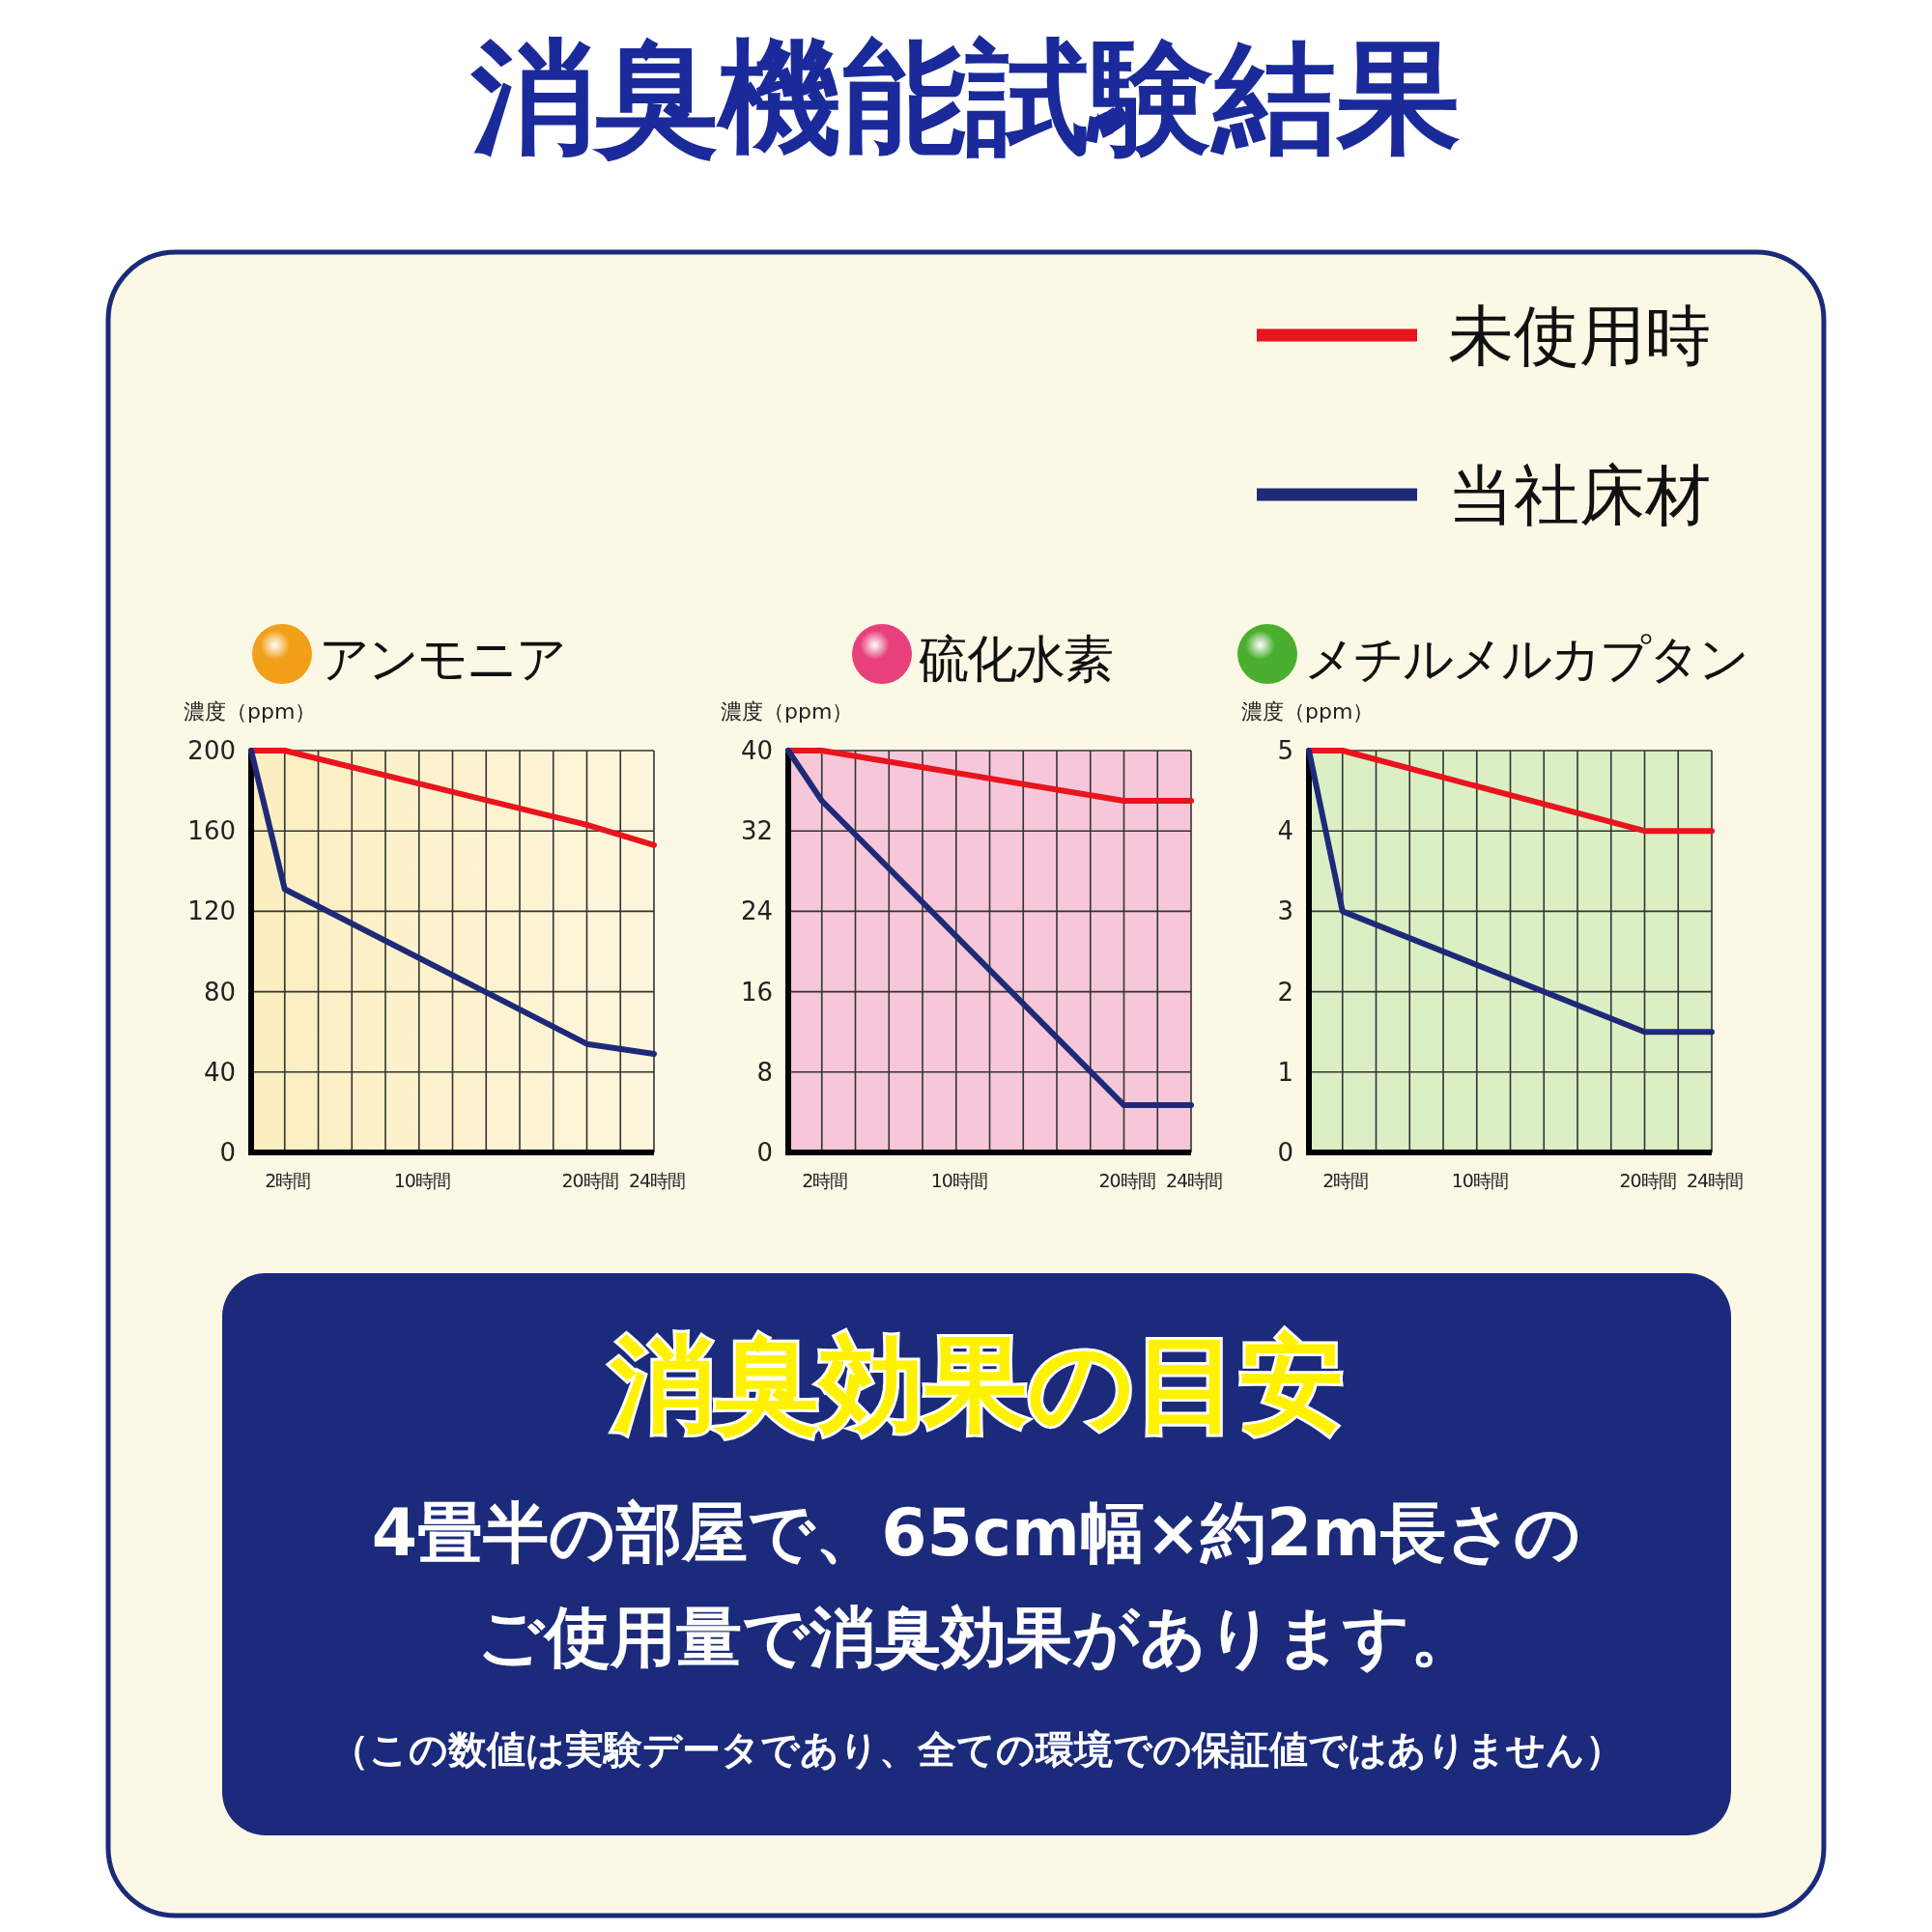 This screenshot has height=1932, width=1932. I want to click on y-tick-label: 200, so click(211, 750).